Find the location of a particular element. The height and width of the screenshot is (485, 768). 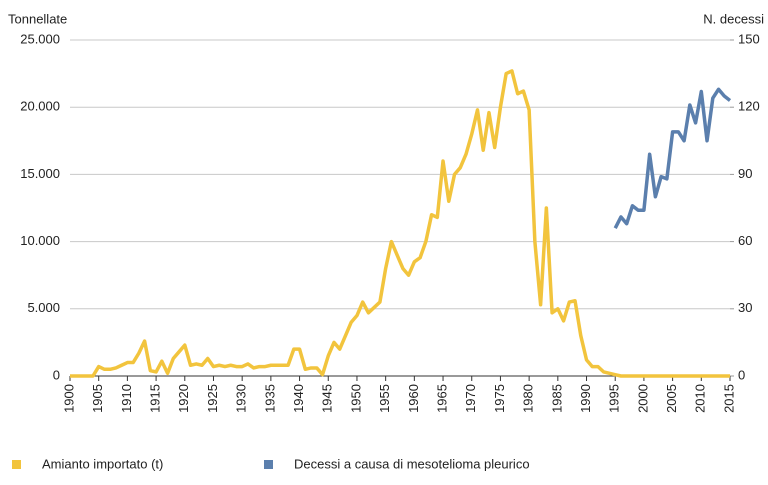

x-tick-label: 1915 is located at coordinates (155, 398).